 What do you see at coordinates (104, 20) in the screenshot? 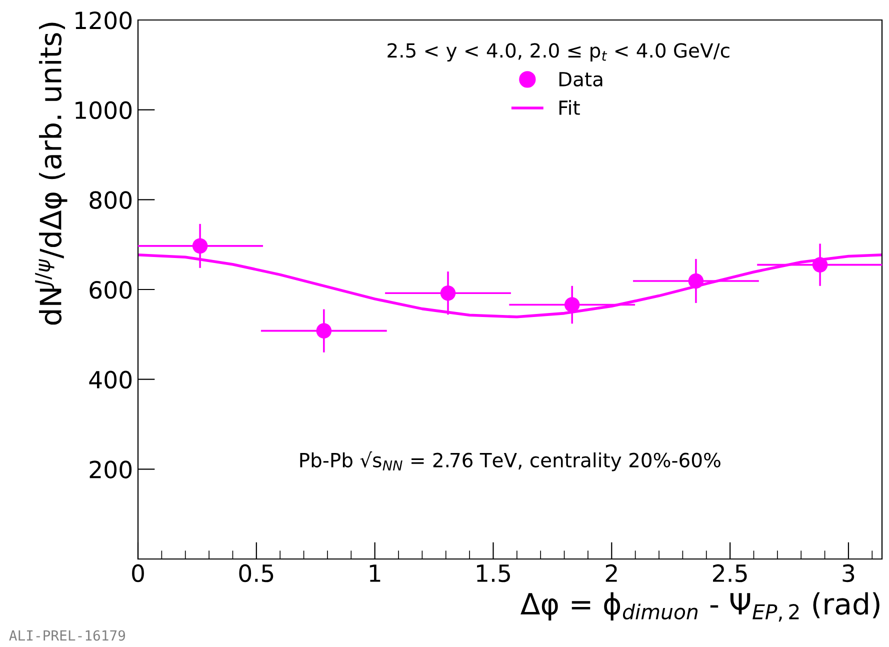
I see `y-tick-label: 1200` at bounding box center [104, 20].